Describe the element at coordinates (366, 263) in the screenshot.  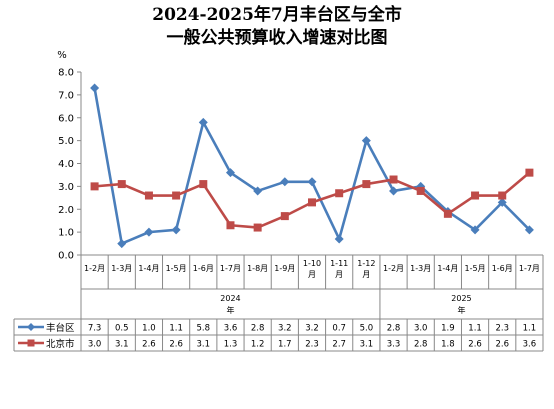
I see `x-tick-label: 1-12` at that location.